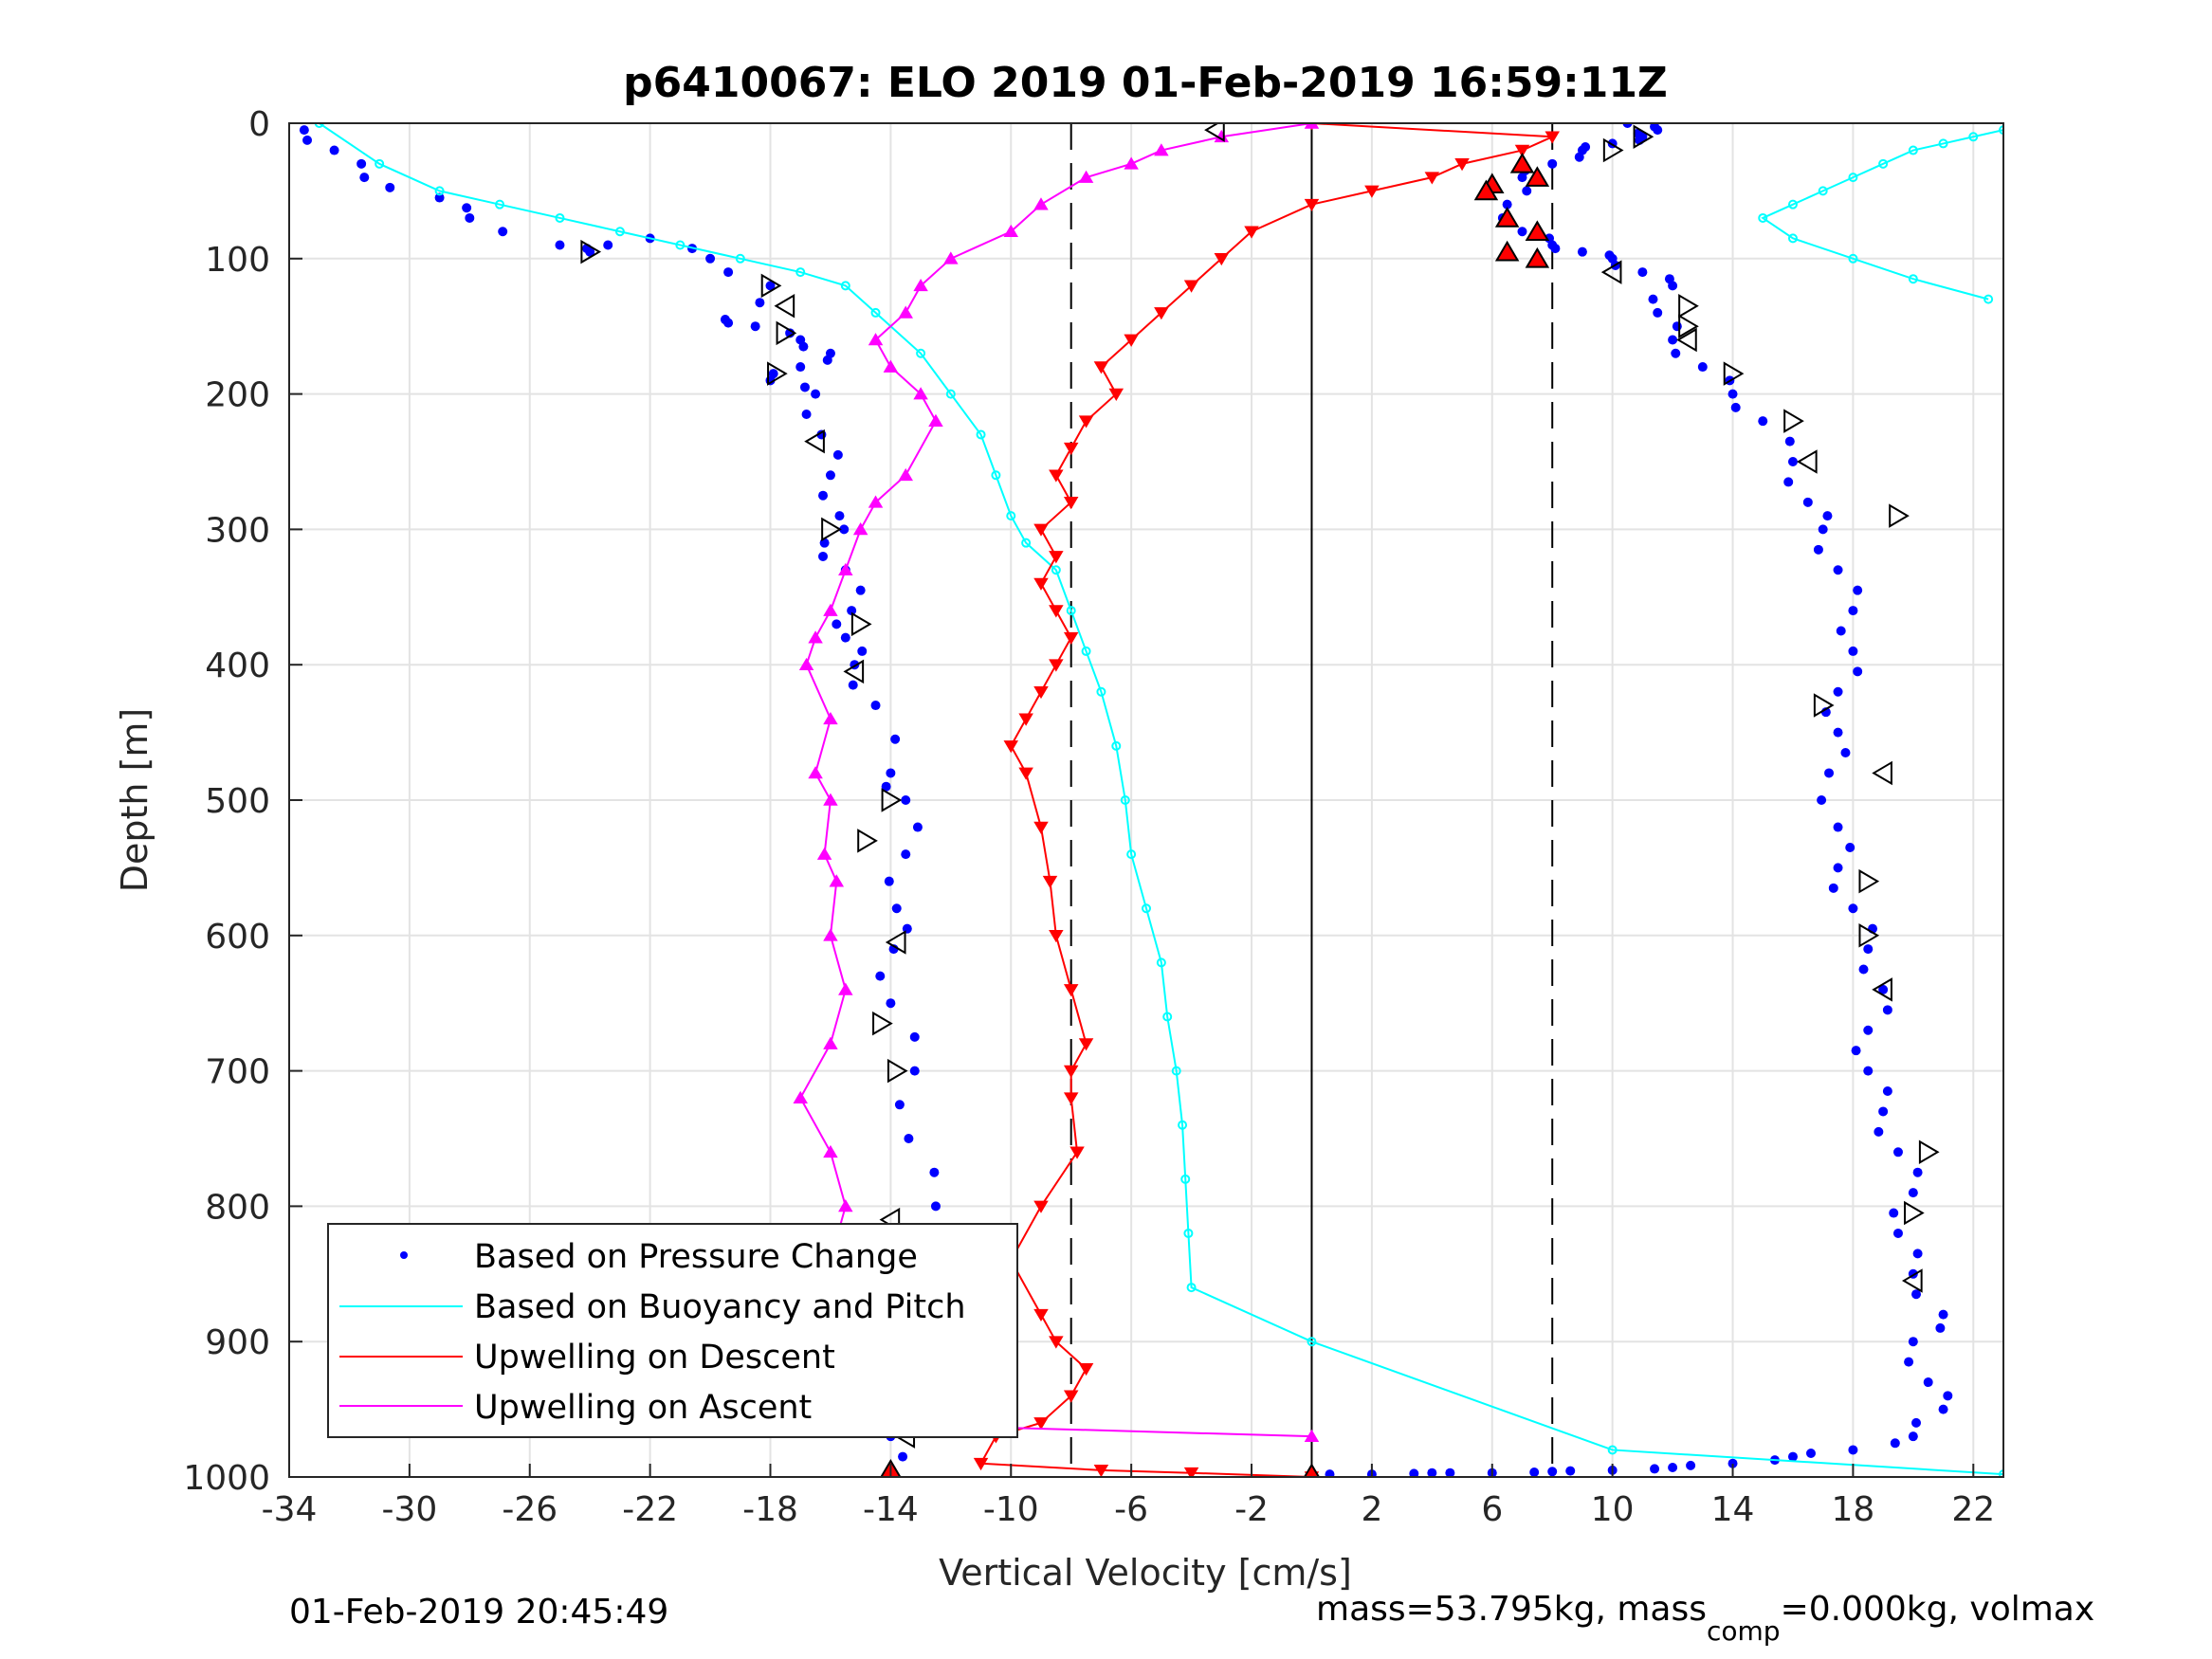  I want to click on y-axis-ticks: 0 100 200 300 400 500 600 700 800 900 1000, so click(242, 801).